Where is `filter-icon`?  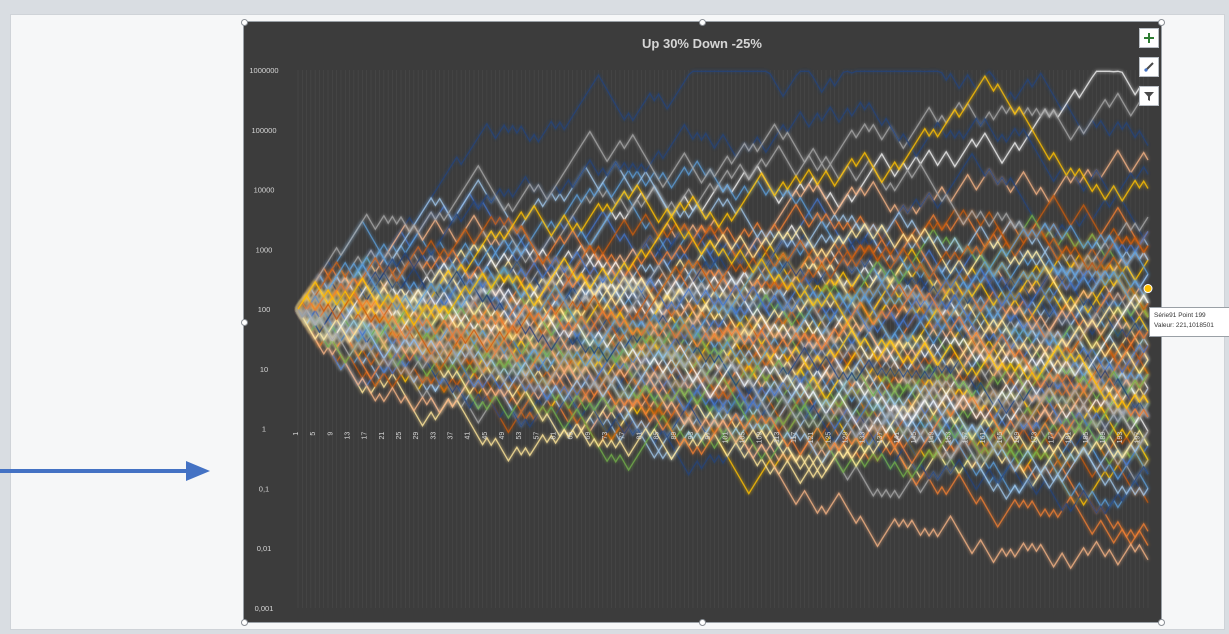
filter-icon is located at coordinates (1149, 96).